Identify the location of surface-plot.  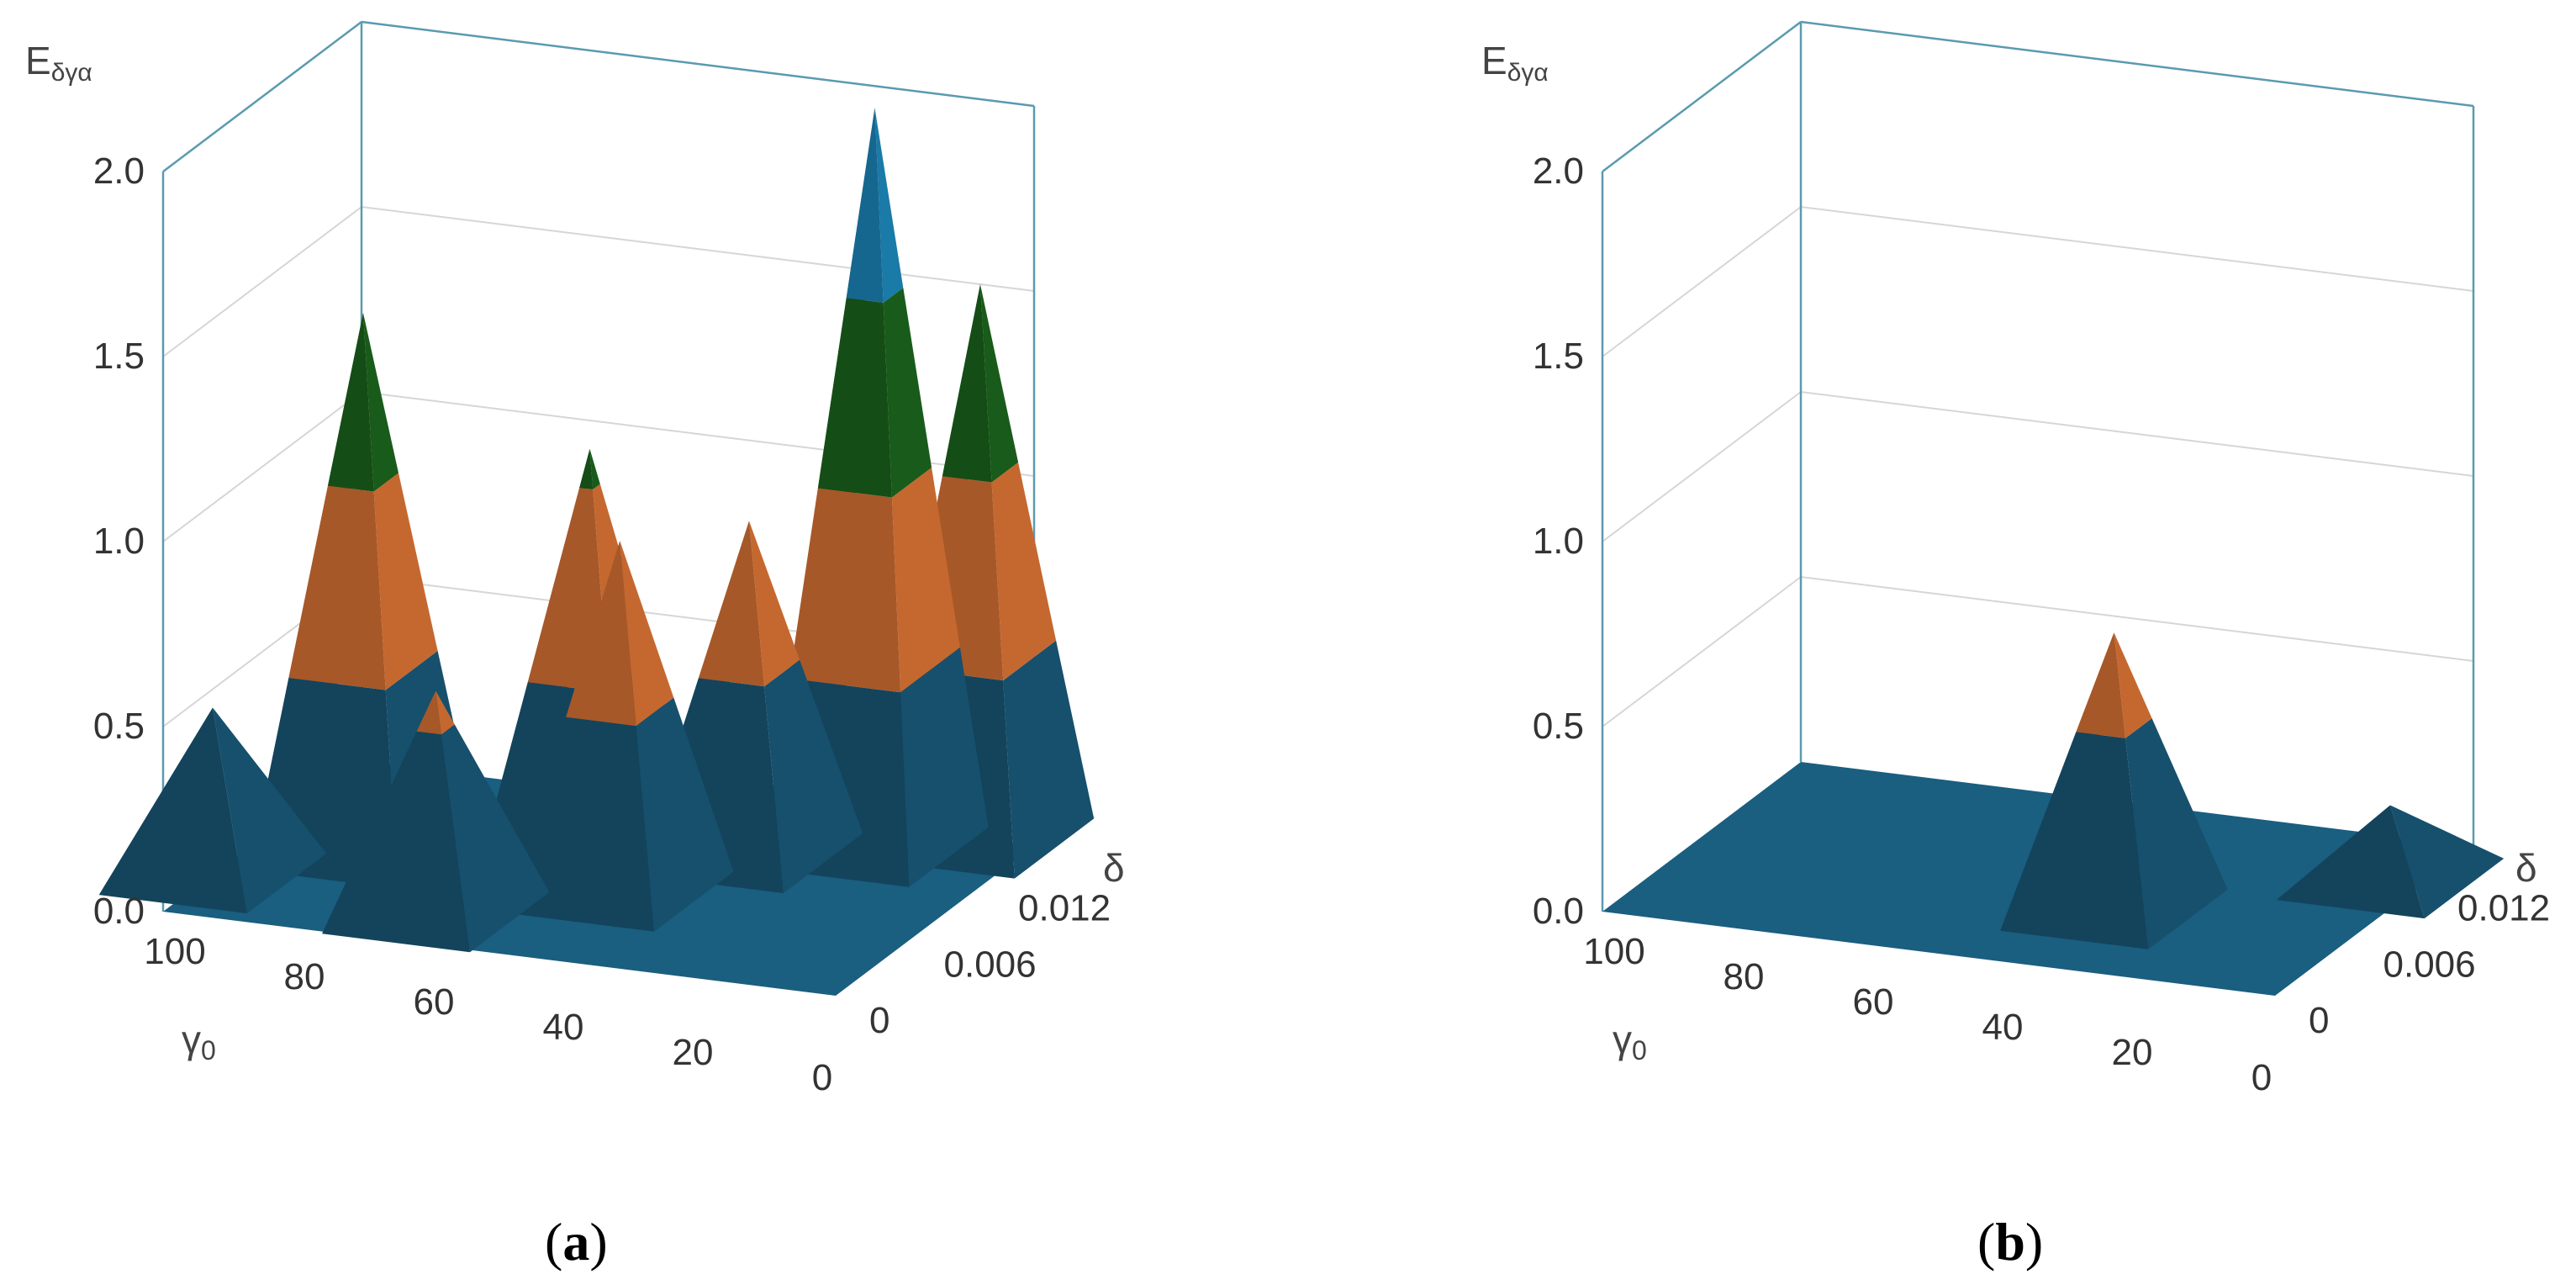
(2053, 814).